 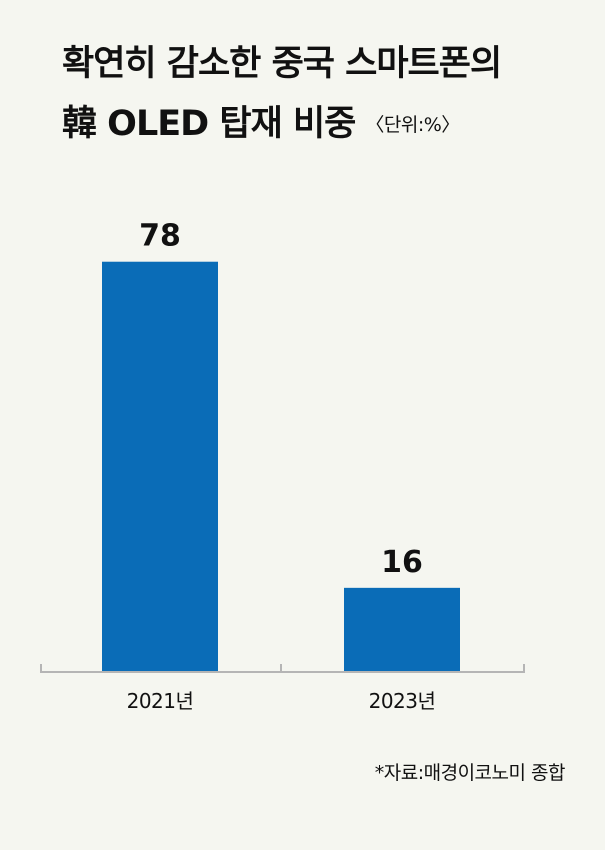 I want to click on chart-title-line-2: 韓 OLED 탑재 비중 〈단위:%〉, so click(x=327, y=124).